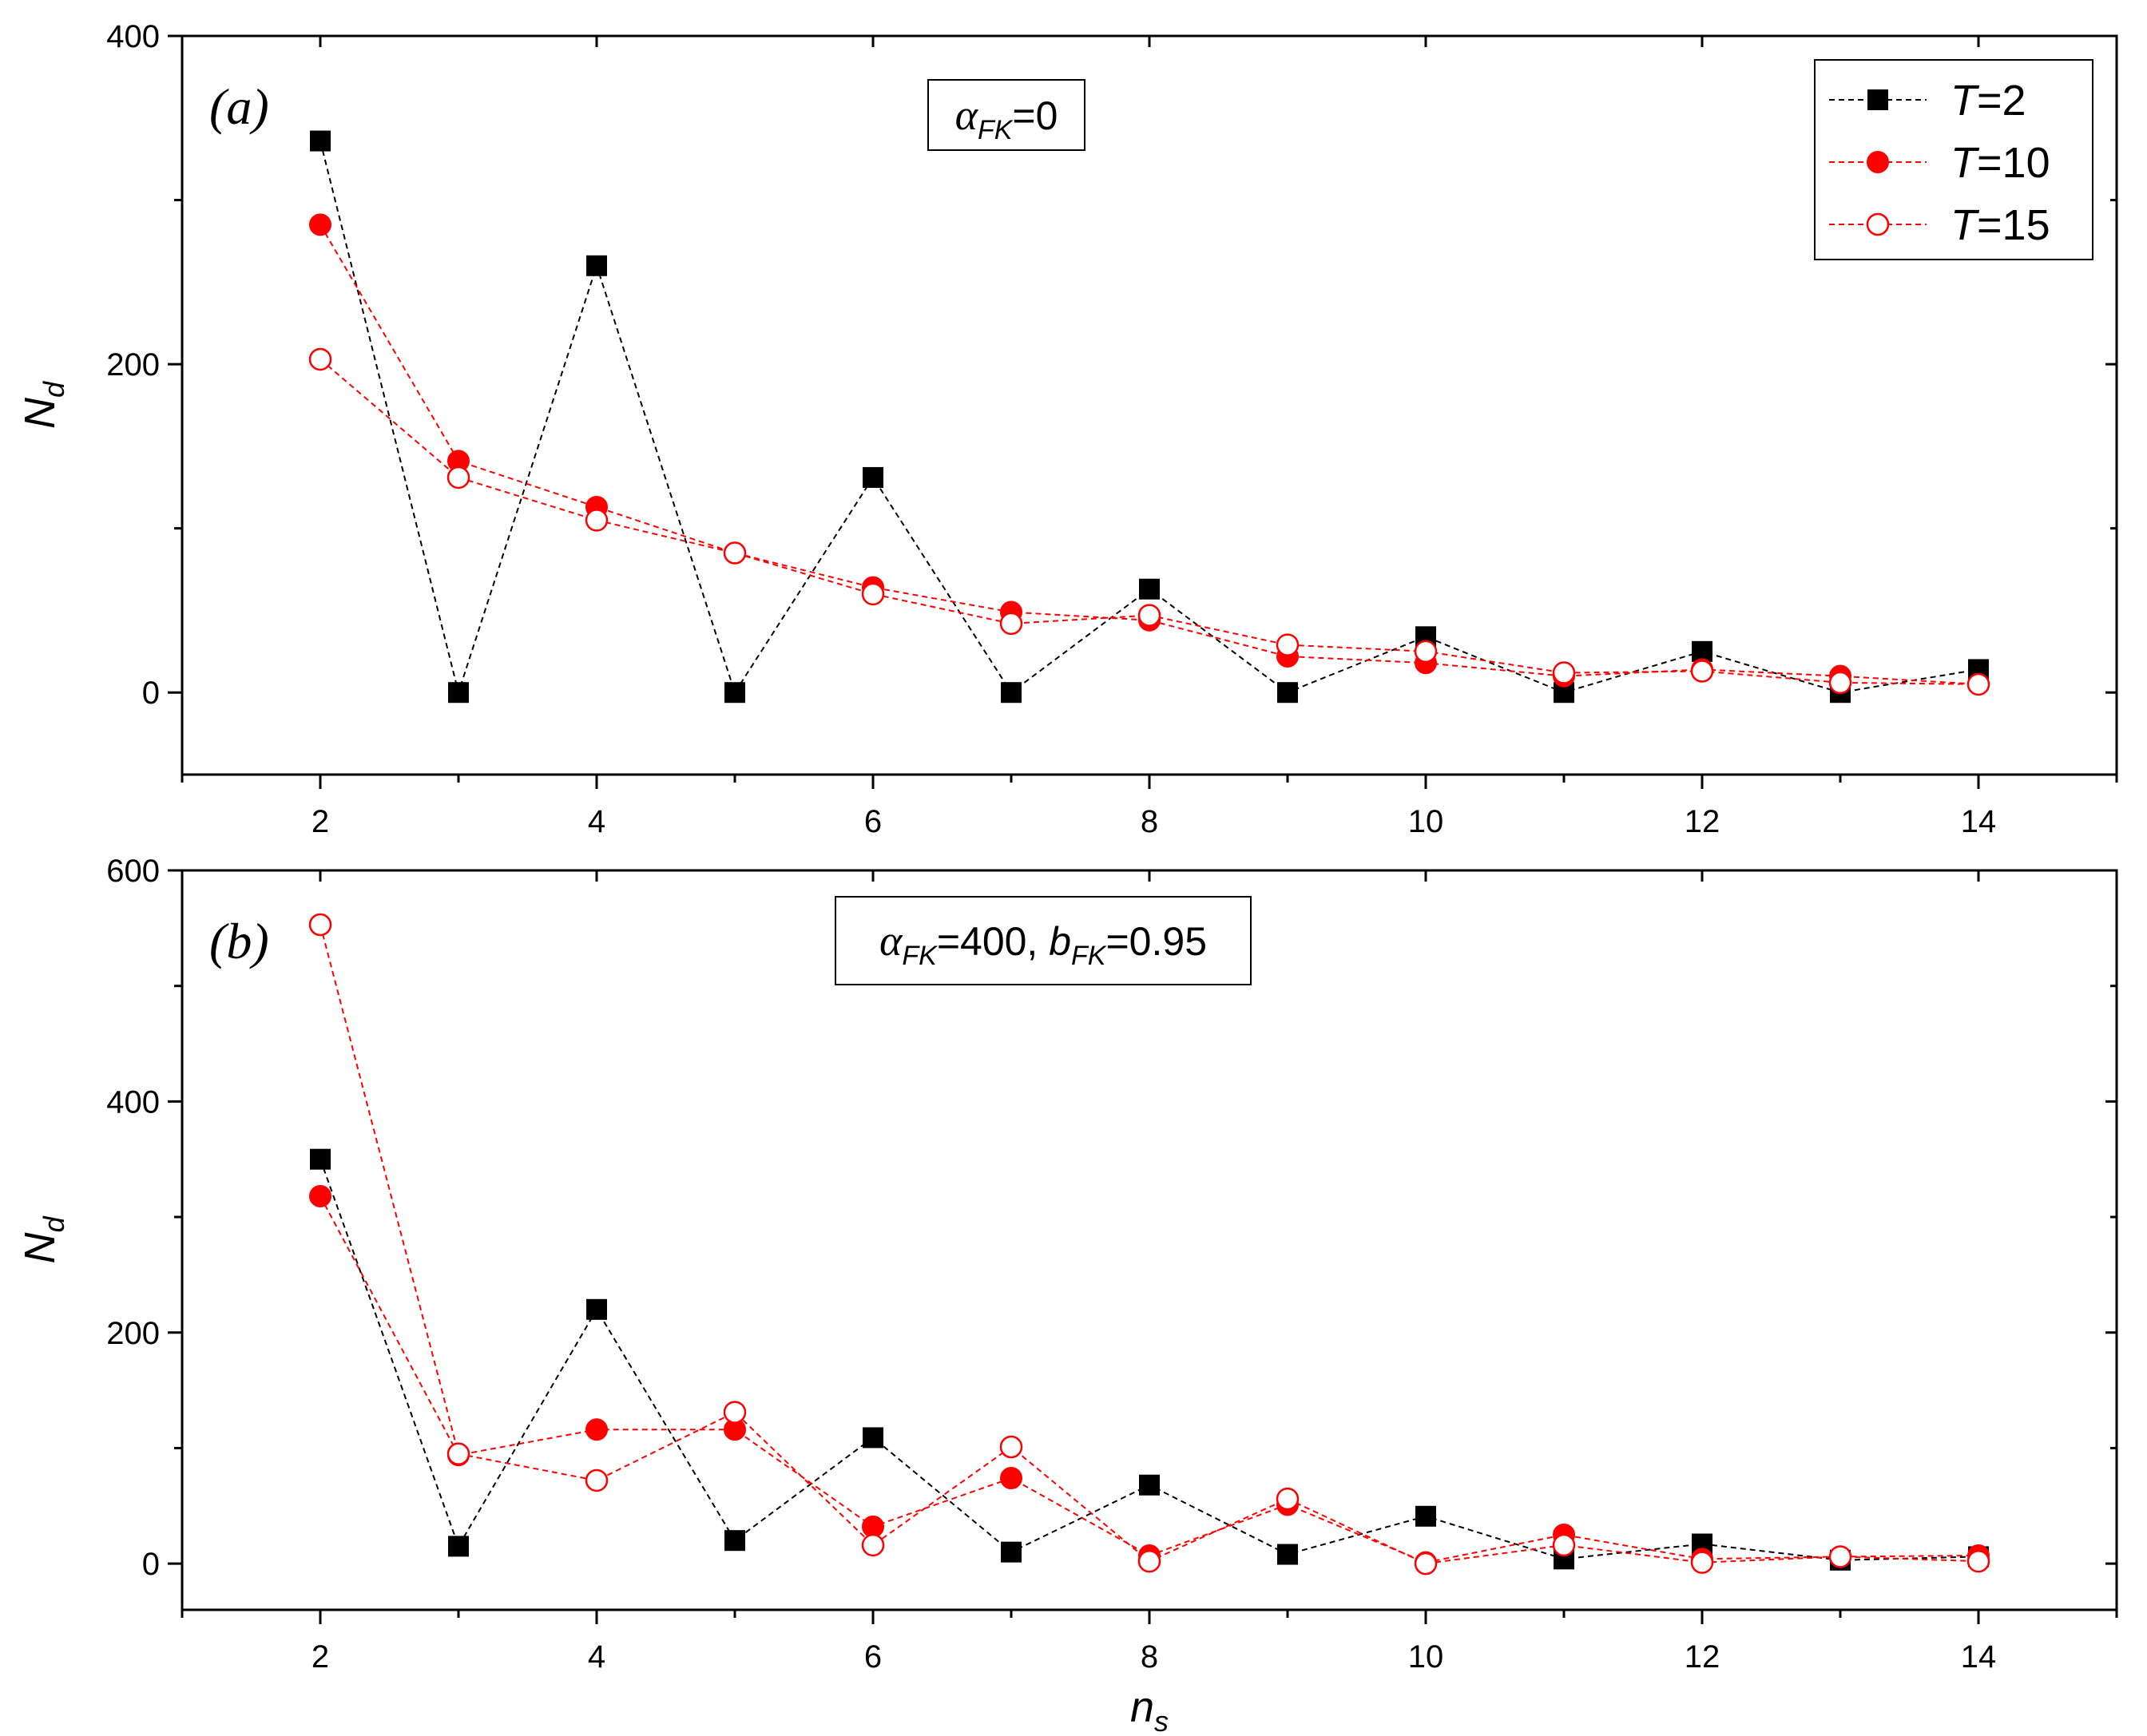  What do you see at coordinates (891, 941) in the screenshot?
I see `annotation-symbol-1: α` at bounding box center [891, 941].